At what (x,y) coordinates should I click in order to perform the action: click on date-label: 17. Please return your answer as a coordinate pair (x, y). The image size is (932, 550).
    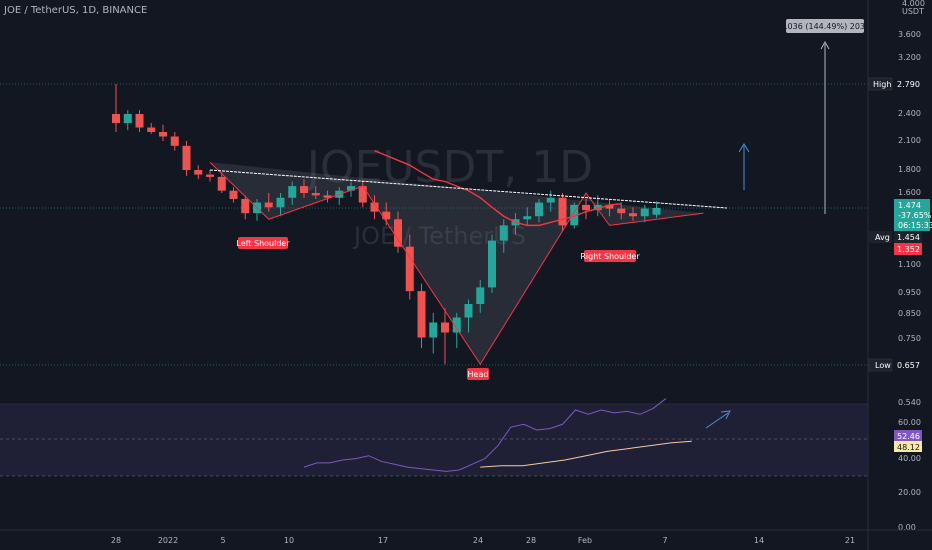
    Looking at the image, I should click on (383, 540).